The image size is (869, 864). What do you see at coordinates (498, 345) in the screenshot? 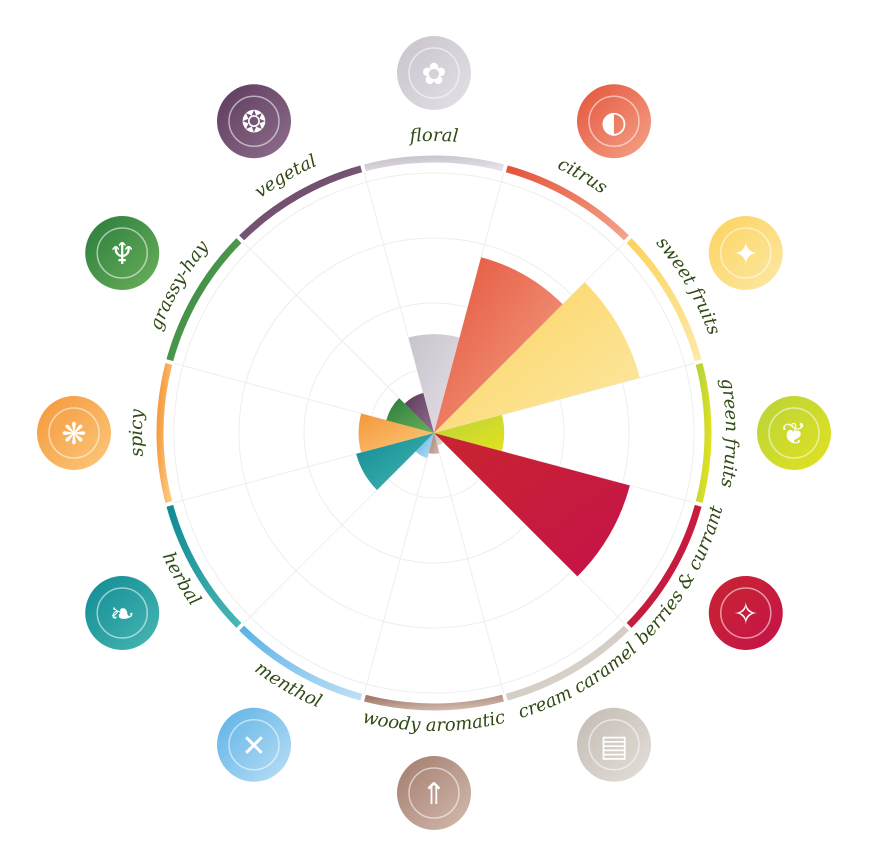
I see `wedge-citrus` at bounding box center [498, 345].